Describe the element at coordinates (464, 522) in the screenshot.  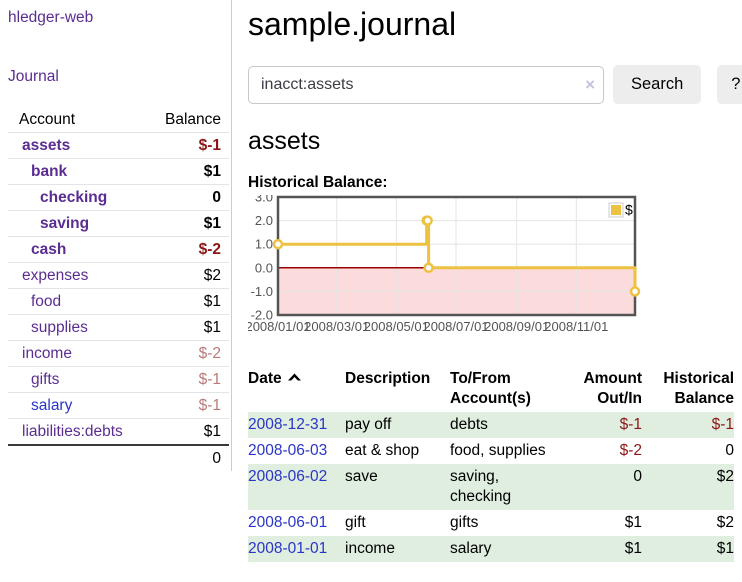
I see `transaction-accounts: gifts` at that location.